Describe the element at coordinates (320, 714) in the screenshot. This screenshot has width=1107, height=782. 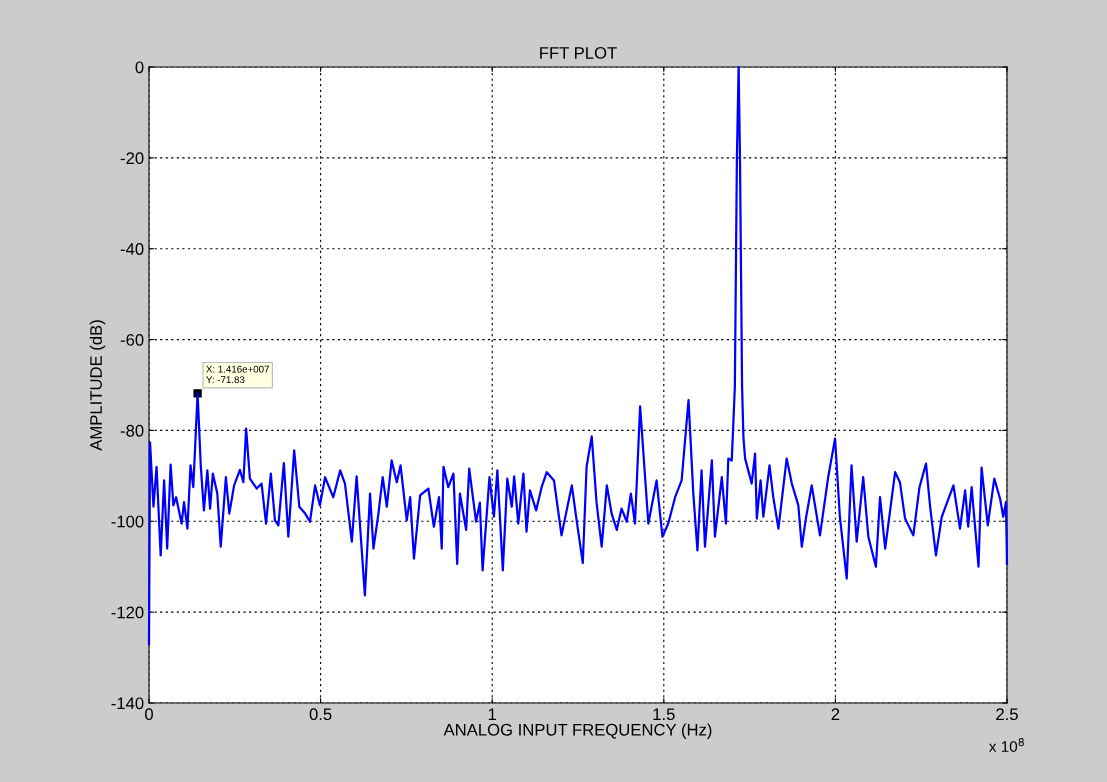
I see `x-tick-label: 0.5` at that location.